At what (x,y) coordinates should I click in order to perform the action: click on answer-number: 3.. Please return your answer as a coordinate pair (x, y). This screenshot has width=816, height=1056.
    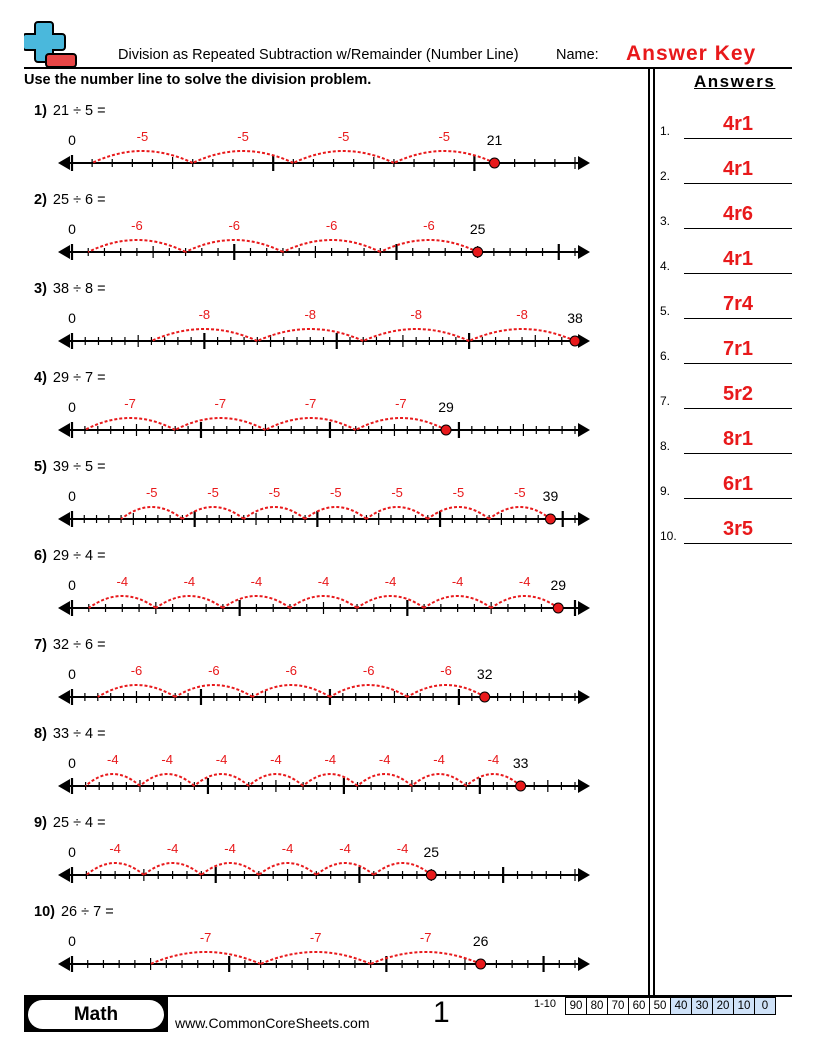
    Looking at the image, I should click on (665, 221).